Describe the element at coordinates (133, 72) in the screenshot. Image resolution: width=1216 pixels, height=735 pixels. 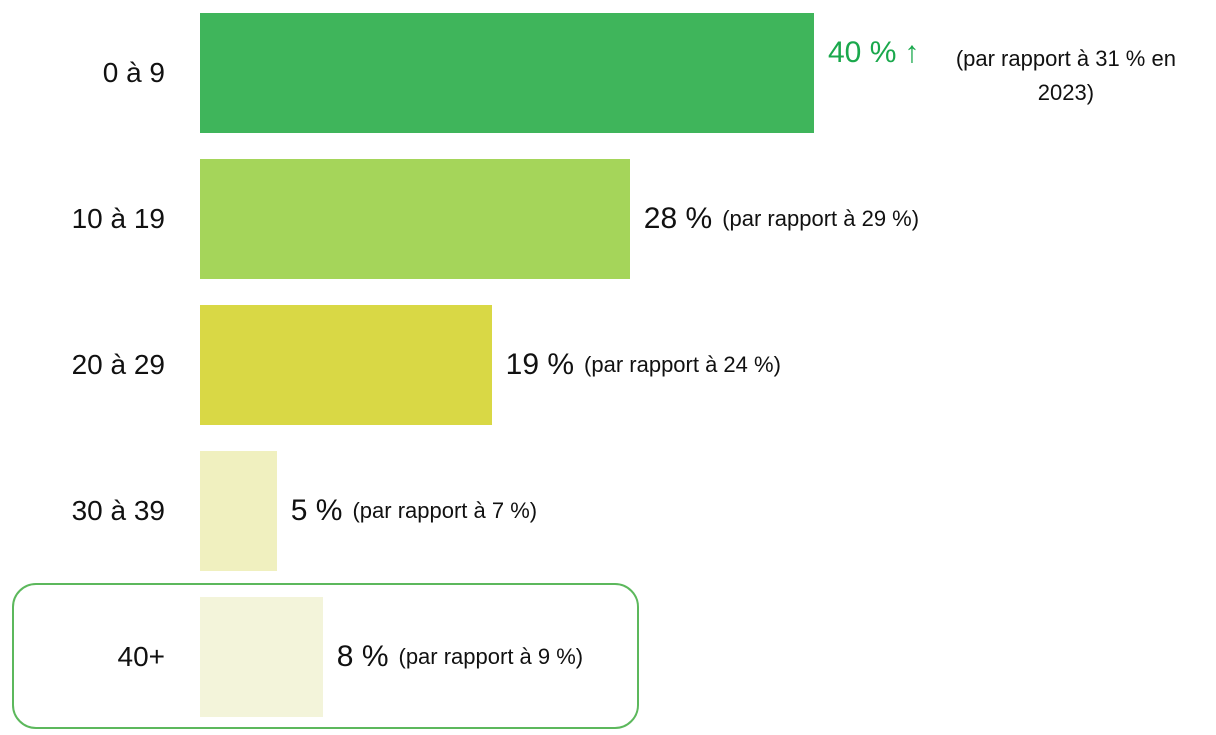
I see `category-label: 0 à 9` at that location.